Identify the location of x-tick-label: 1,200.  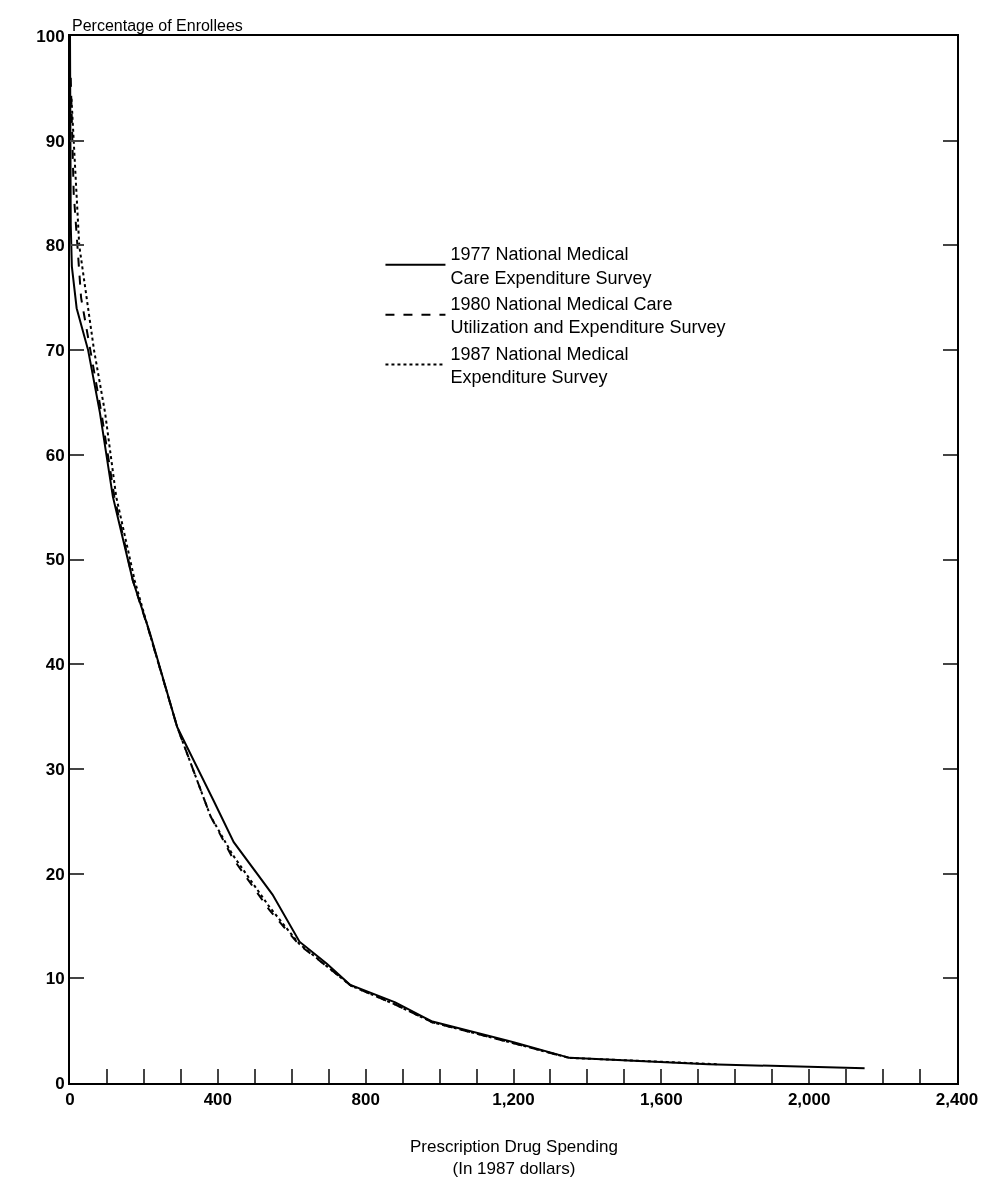
(513, 1100).